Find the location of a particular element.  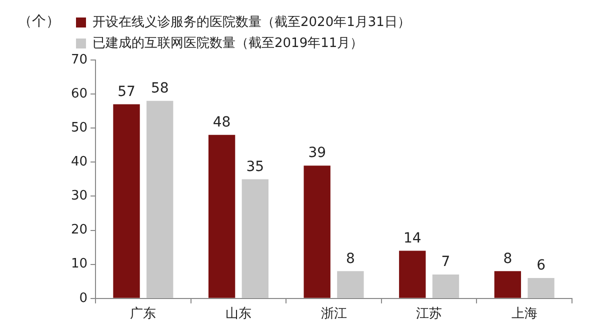

data-label: 57 is located at coordinates (127, 92).